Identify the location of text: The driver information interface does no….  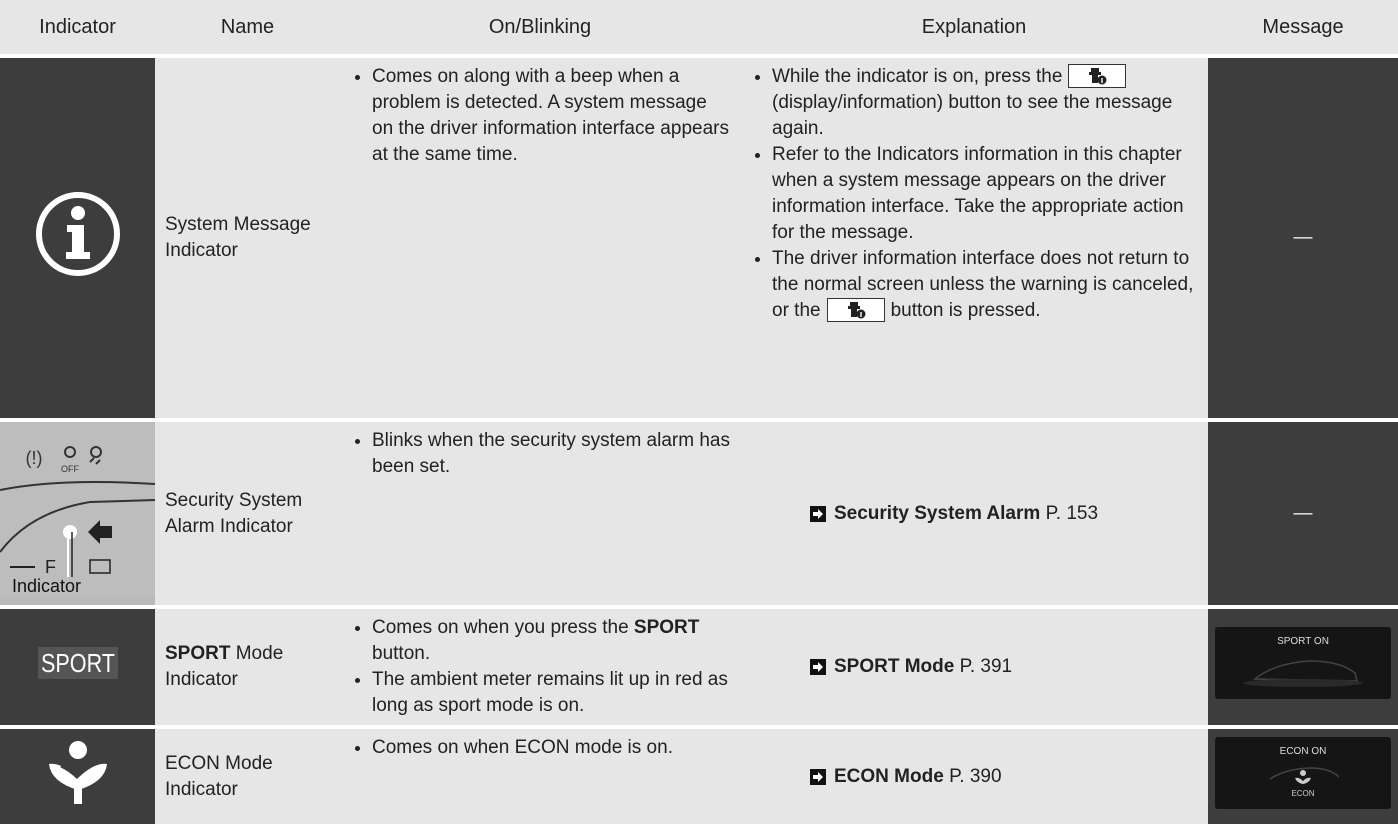
(983, 284).